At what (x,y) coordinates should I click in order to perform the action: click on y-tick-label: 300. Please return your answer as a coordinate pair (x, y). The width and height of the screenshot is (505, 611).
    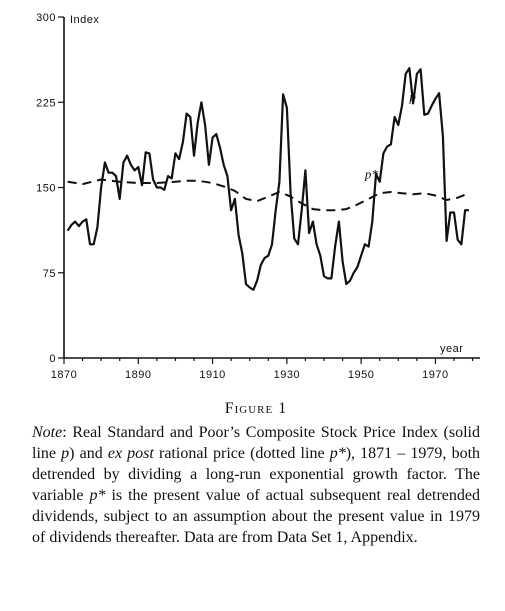
    Looking at the image, I should click on (46, 18).